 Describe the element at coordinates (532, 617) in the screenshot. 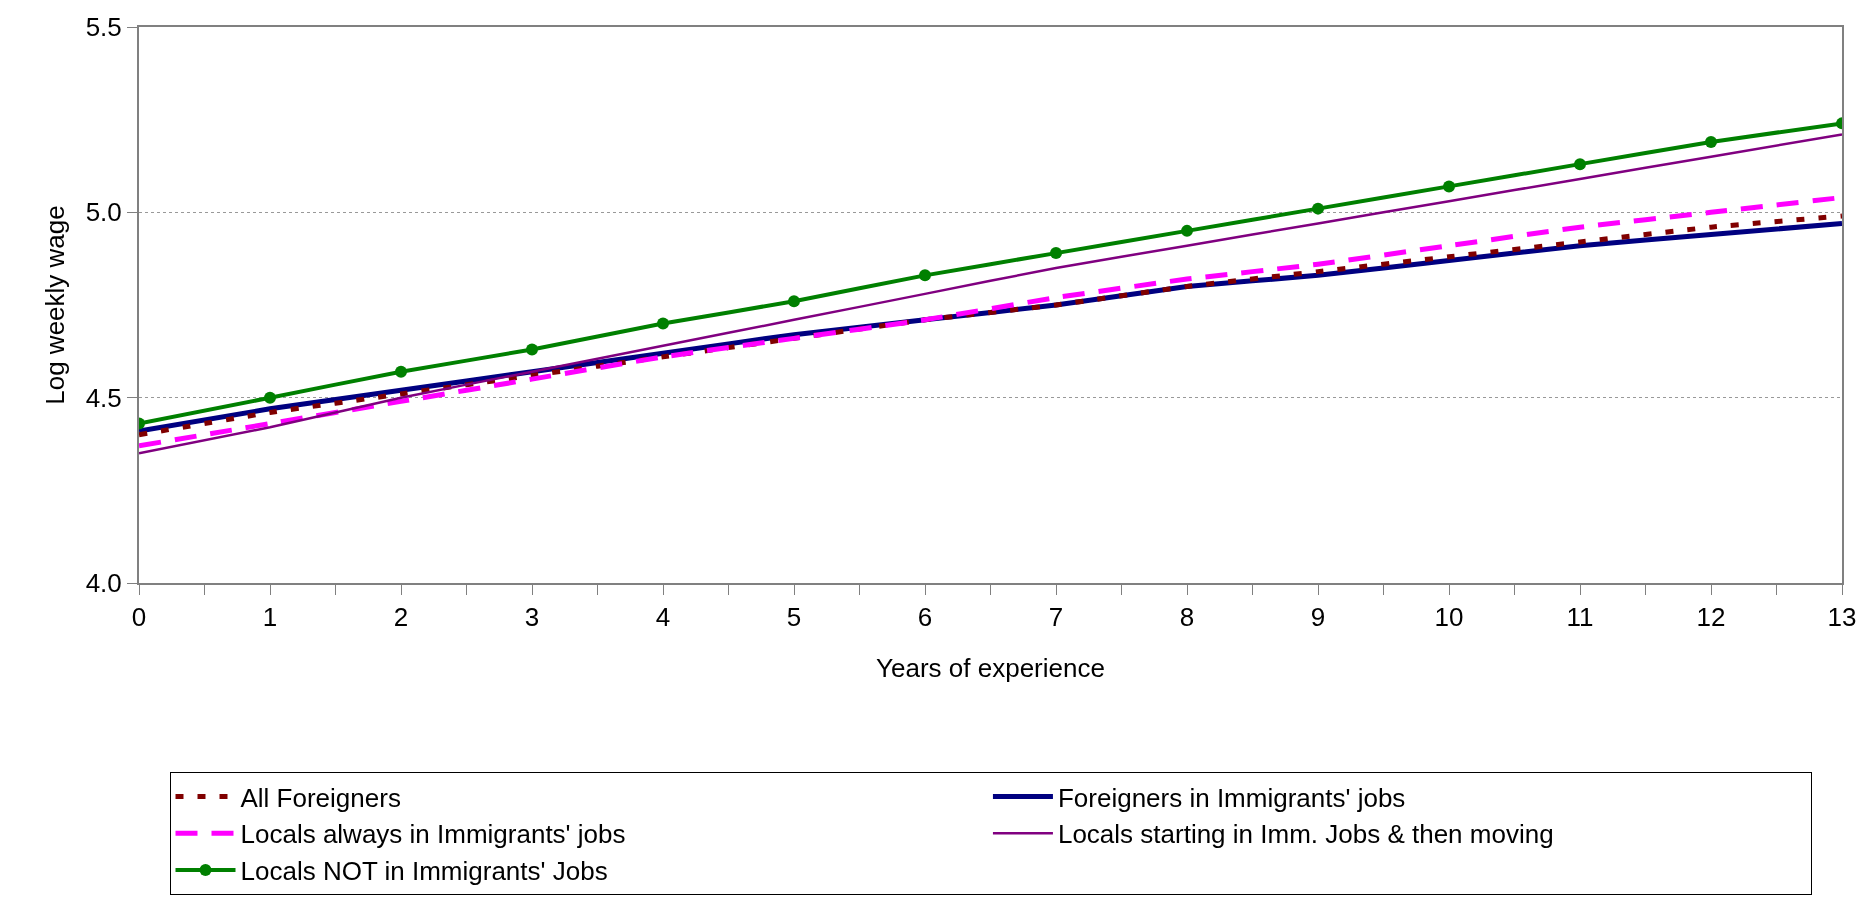

I see `x-tick-label: 3` at that location.